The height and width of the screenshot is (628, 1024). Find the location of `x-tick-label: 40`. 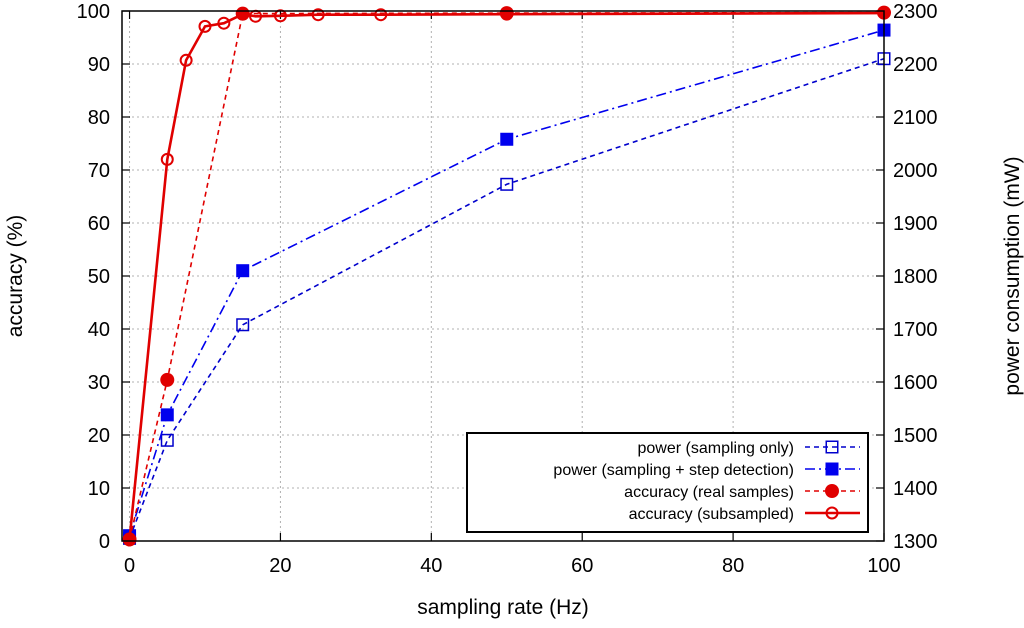

x-tick-label: 40 is located at coordinates (431, 566).